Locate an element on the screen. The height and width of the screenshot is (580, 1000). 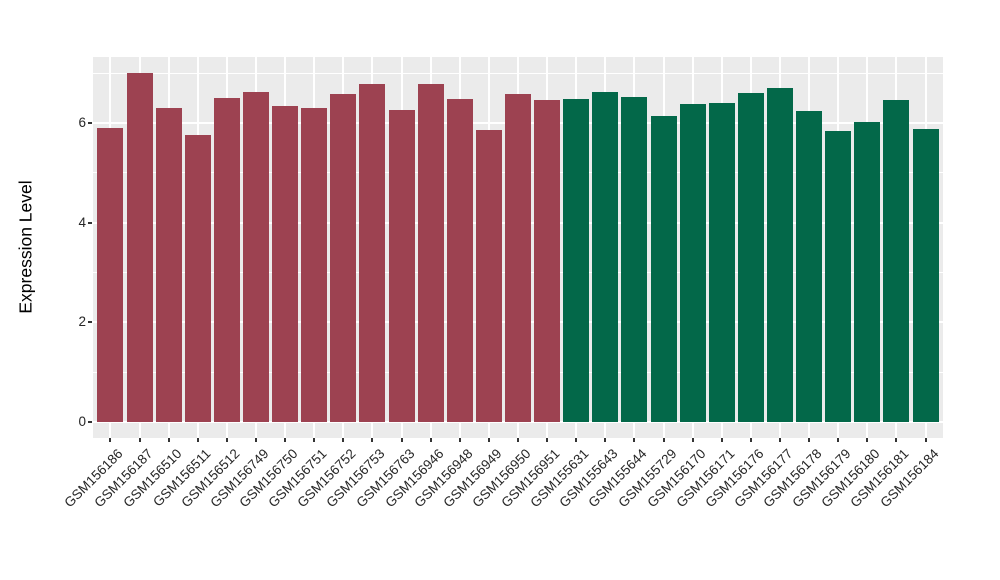
bar-GSM156181 is located at coordinates (896, 260).